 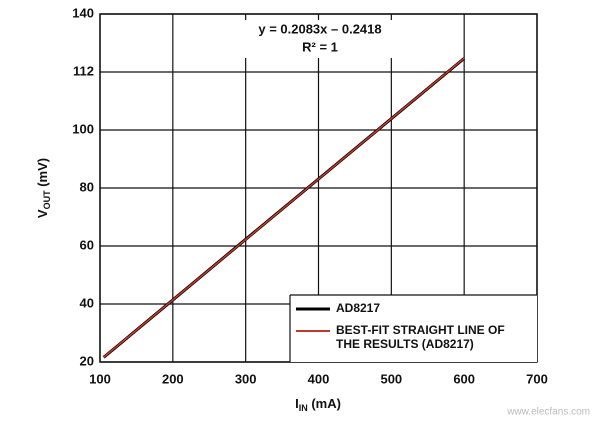 What do you see at coordinates (320, 46) in the screenshot?
I see `annotation: R² = 1` at bounding box center [320, 46].